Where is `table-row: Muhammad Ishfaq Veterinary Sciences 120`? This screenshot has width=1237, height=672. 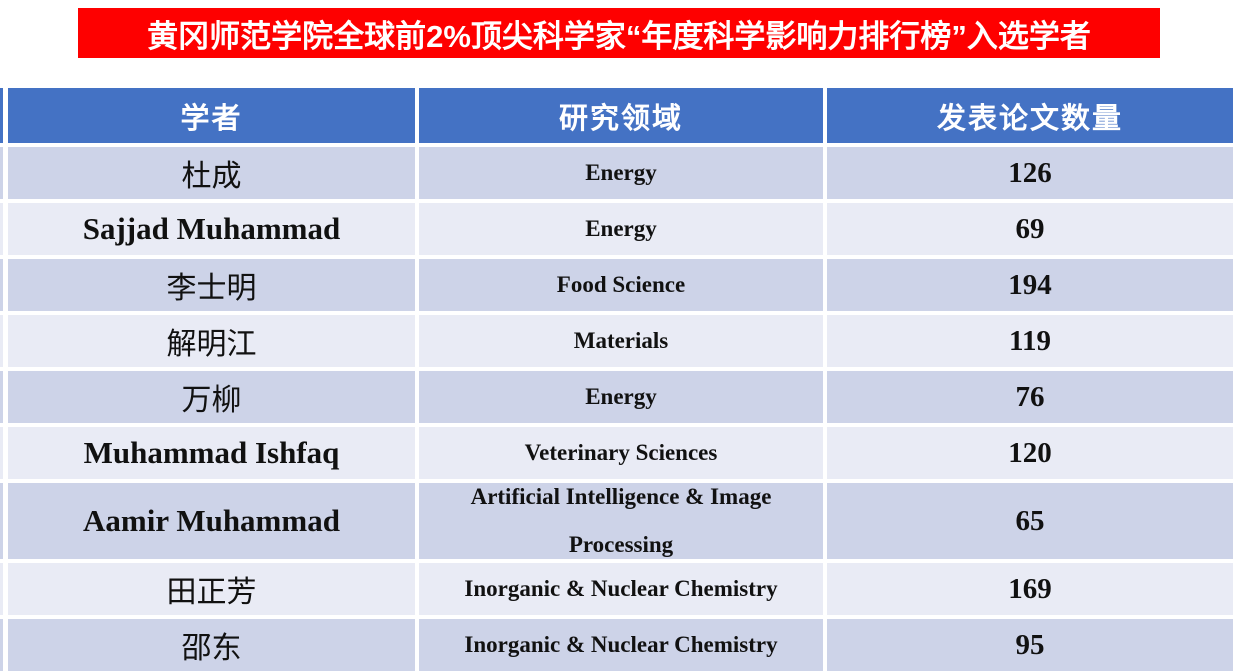
table-row: Muhammad Ishfaq Veterinary Sciences 120 is located at coordinates (618, 453).